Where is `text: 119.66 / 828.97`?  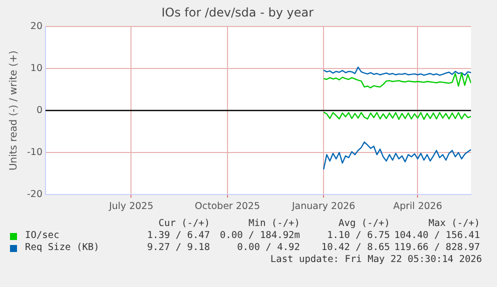 text: 119.66 / 828.97 is located at coordinates (436, 248).